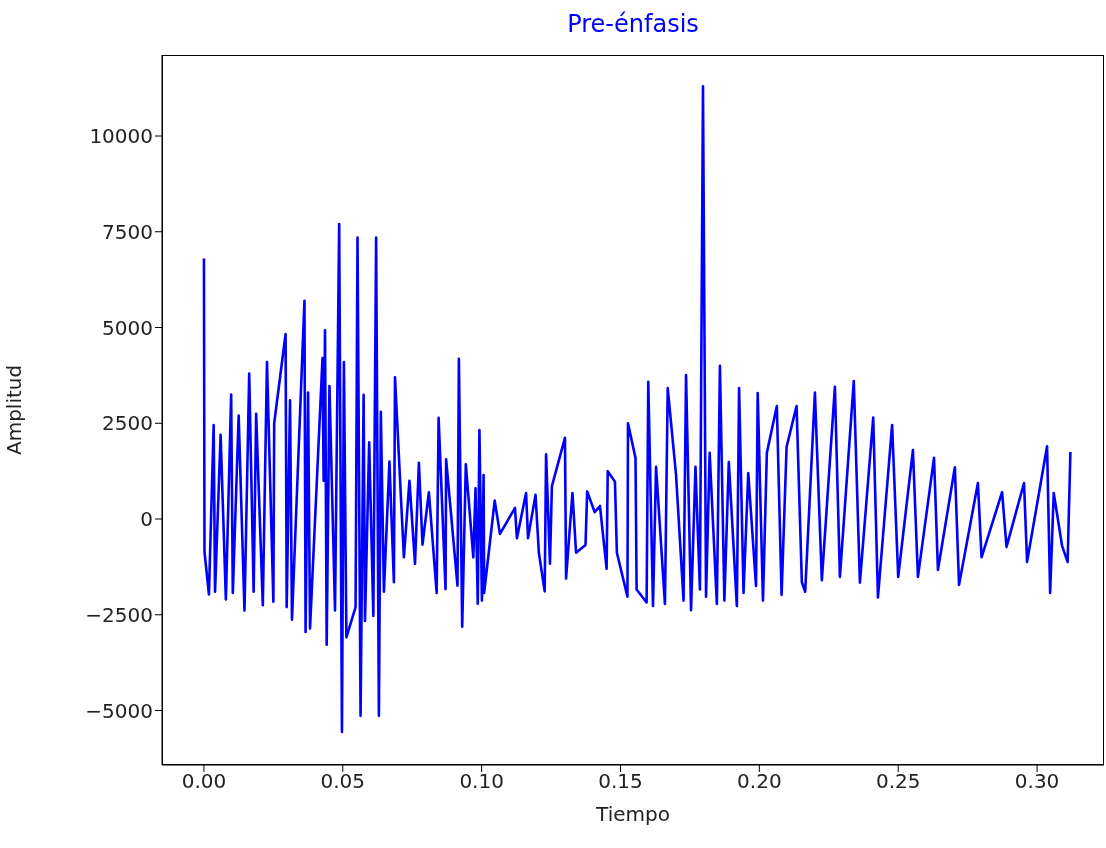 Image resolution: width=1106 pixels, height=848 pixels. Describe the element at coordinates (204, 781) in the screenshot. I see `x-tick-label: 0.00` at that location.